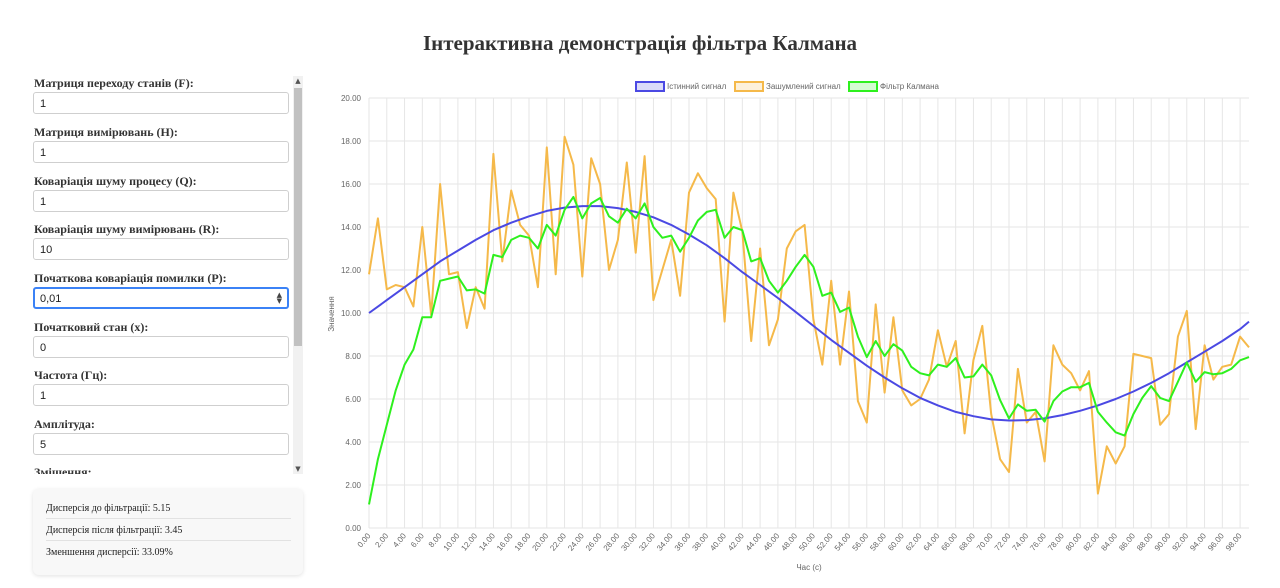 The image size is (1280, 588). I want to click on x-tick-label: 46.00, so click(772, 542).